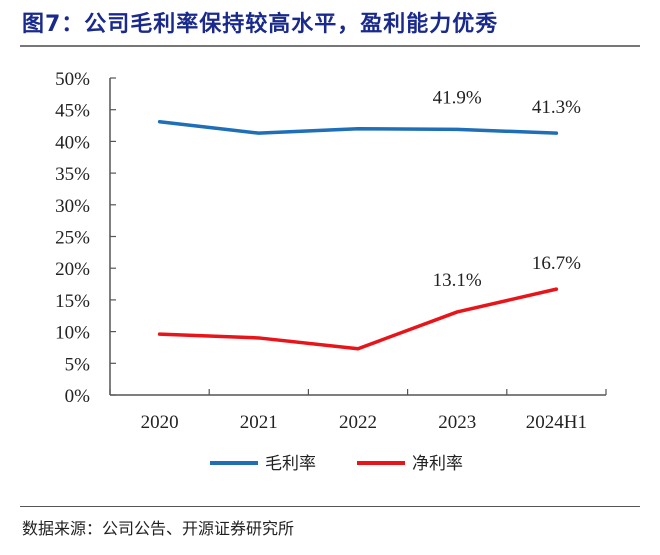 Image resolution: width=660 pixels, height=555 pixels. Describe the element at coordinates (556, 422) in the screenshot. I see `x-tick-label: 2024H1` at that location.